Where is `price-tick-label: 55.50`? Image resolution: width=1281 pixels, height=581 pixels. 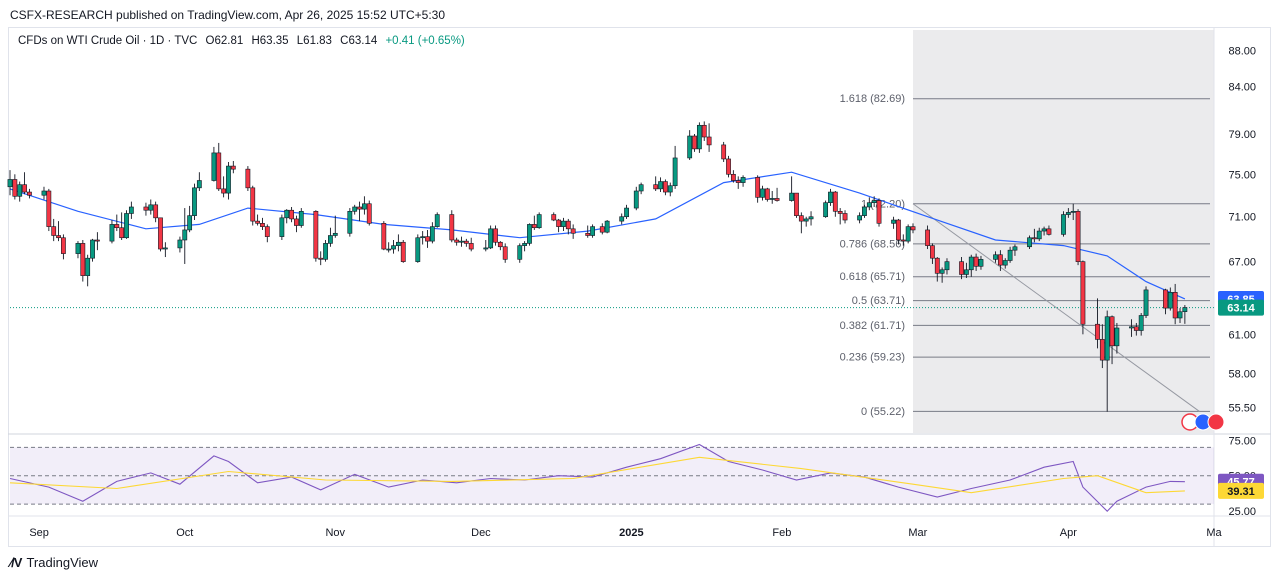 price-tick-label: 55.50 is located at coordinates (1242, 408).